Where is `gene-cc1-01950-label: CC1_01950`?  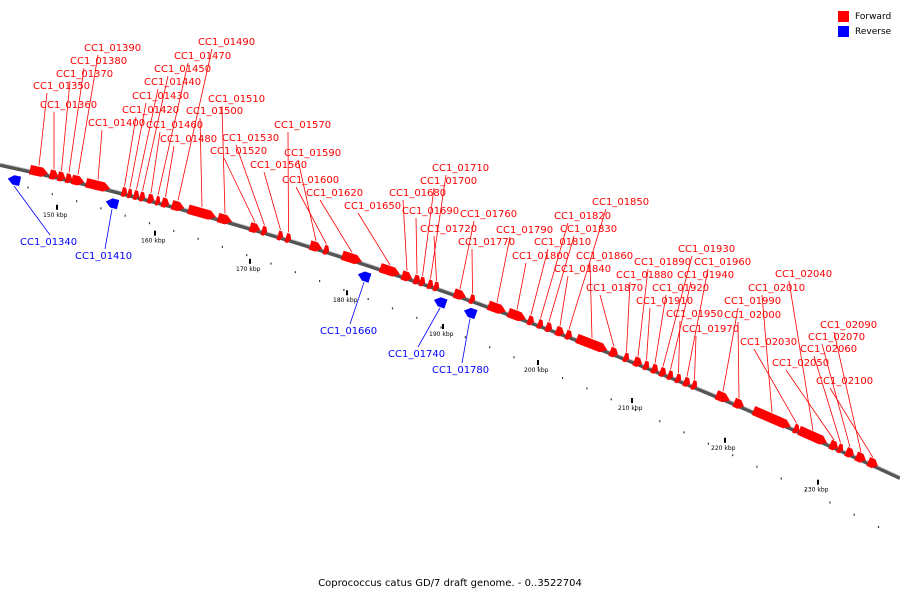 gene-cc1-01950-label: CC1_01950 is located at coordinates (694, 314).